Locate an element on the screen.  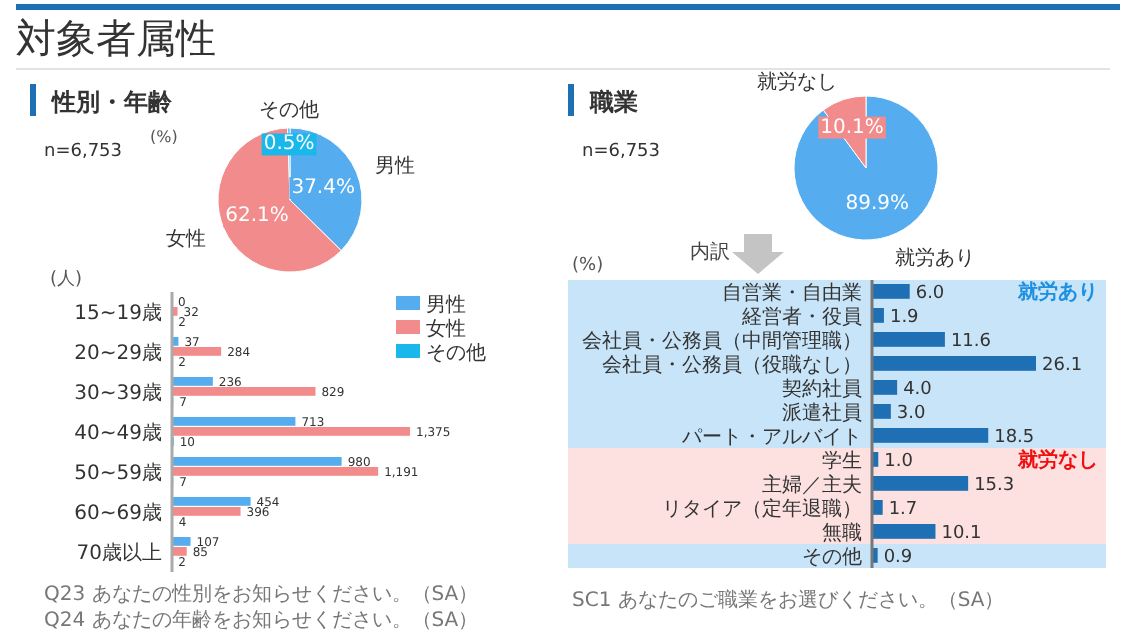
text: (人) is located at coordinates (66, 279).